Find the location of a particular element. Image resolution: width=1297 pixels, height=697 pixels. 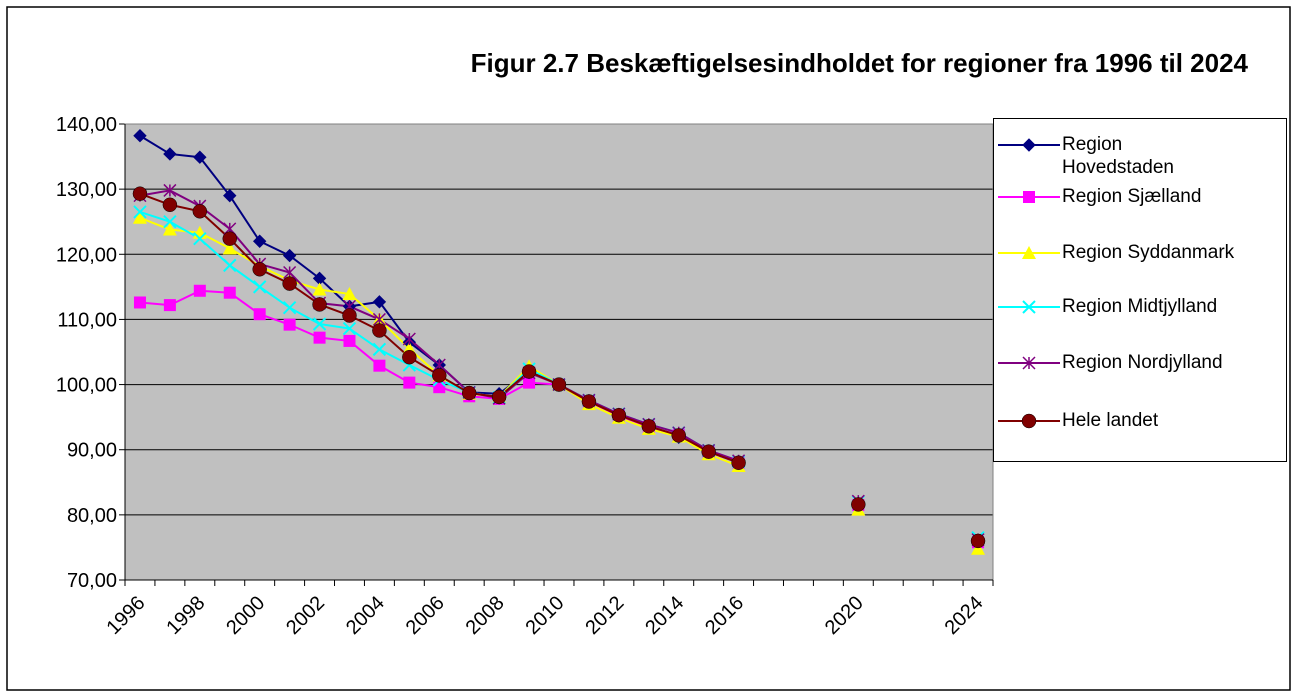

y-tick-label: 110,00 is located at coordinates (87, 320).